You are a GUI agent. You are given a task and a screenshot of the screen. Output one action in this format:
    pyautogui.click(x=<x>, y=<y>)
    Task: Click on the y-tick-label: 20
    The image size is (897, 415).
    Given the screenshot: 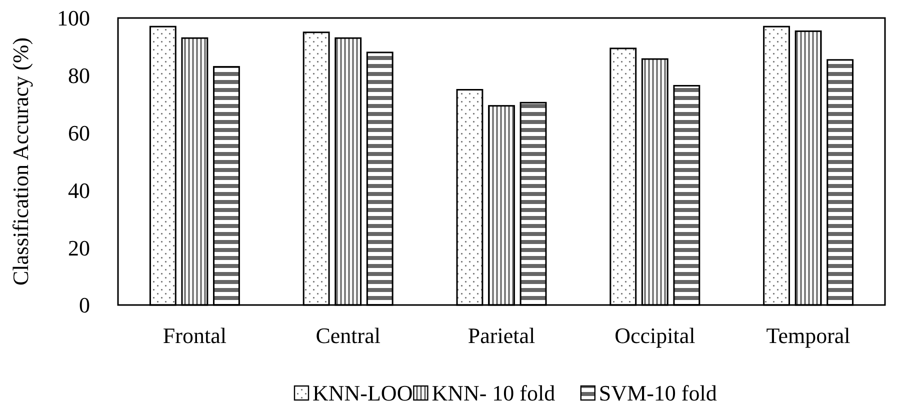 What is the action you would take?
    pyautogui.click(x=79, y=247)
    